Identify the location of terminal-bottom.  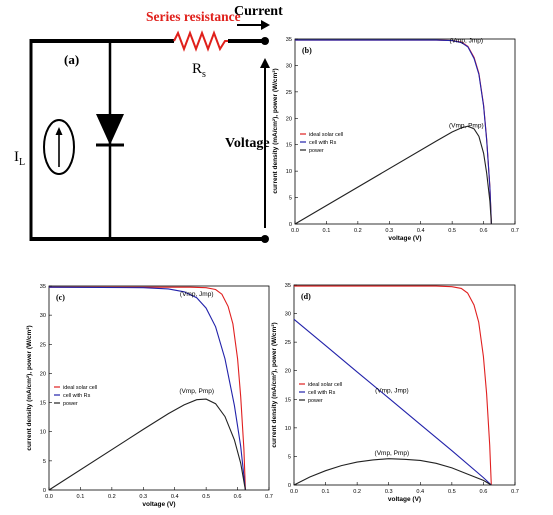
(265, 239).